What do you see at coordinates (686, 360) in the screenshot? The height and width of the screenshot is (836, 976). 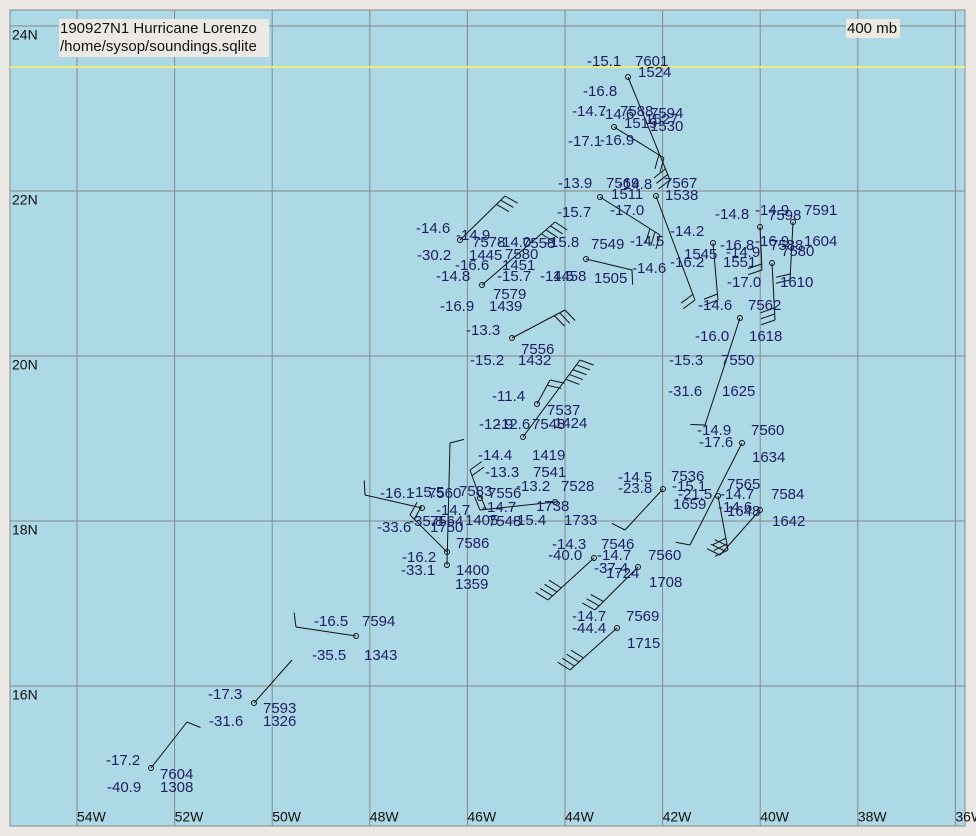 I see `station-value: -15.3` at bounding box center [686, 360].